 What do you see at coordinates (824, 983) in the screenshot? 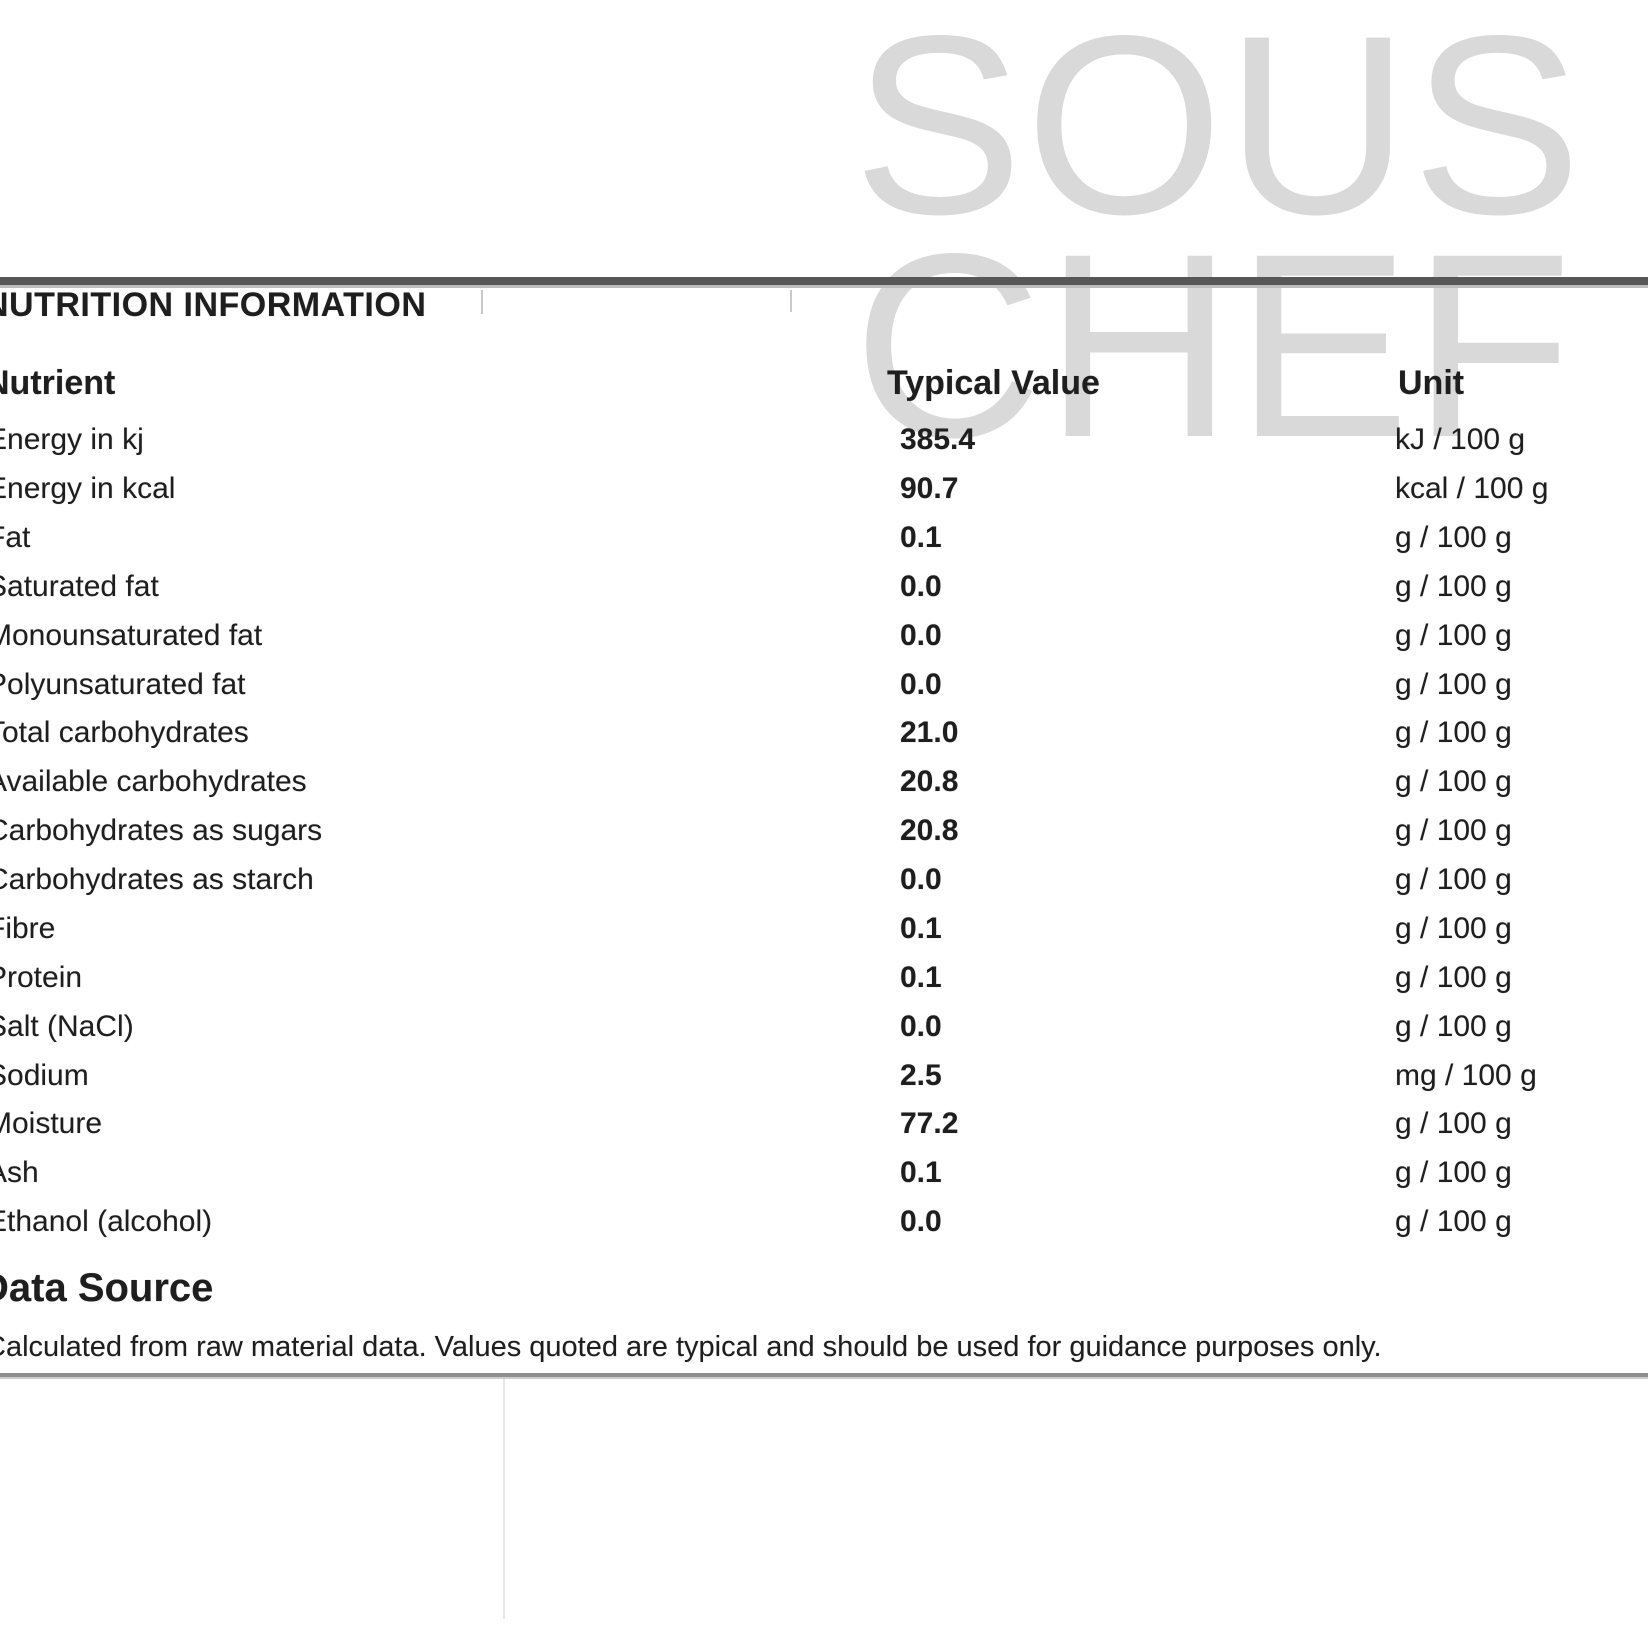
I see `table-row: Protein 0.1 g / 100 g` at bounding box center [824, 983].